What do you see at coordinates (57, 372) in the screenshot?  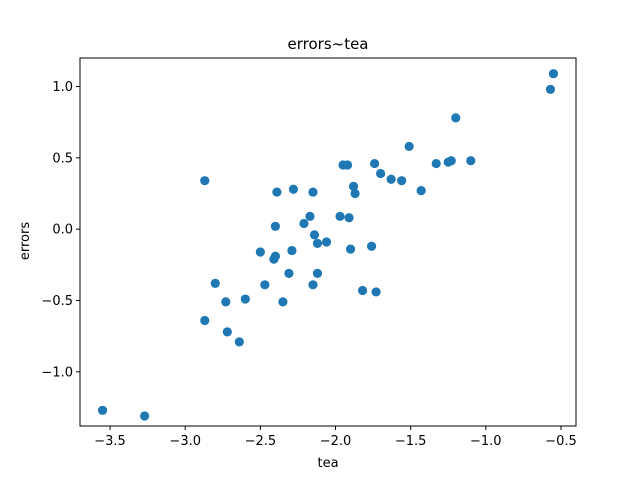 I see `y-tick-label: −1.0` at bounding box center [57, 372].